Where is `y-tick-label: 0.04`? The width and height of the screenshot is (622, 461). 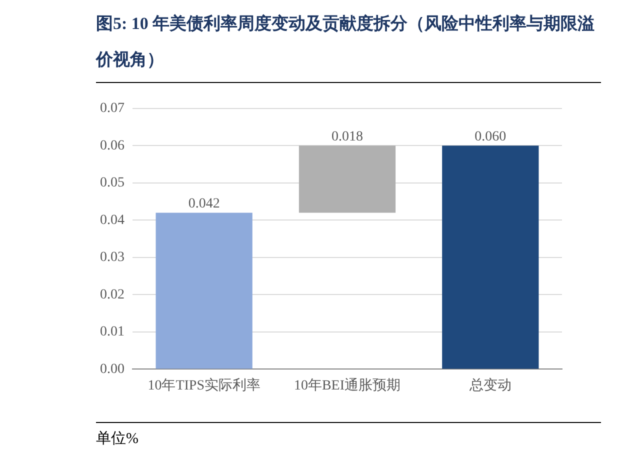 y-tick-label: 0.04 is located at coordinates (112, 220).